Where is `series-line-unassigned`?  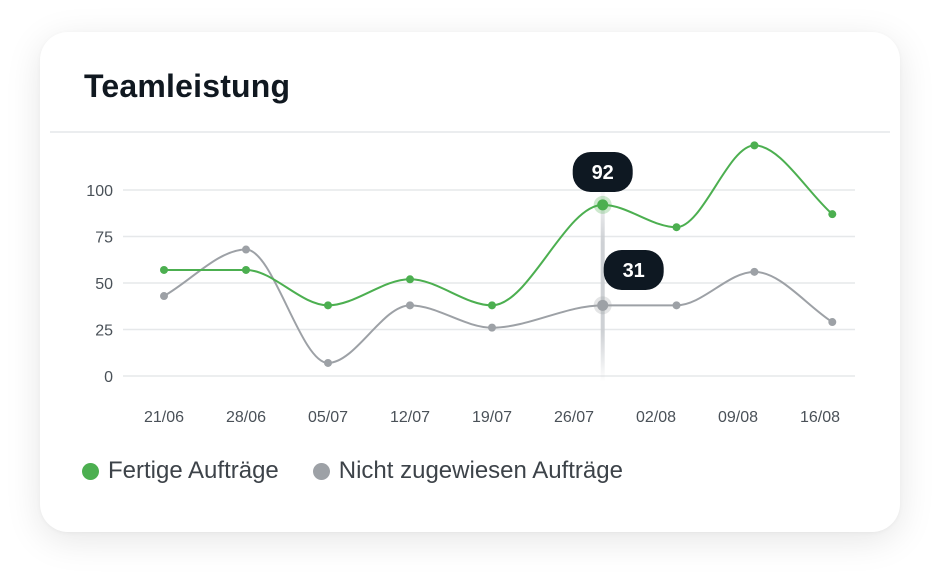 series-line-unassigned is located at coordinates (498, 306).